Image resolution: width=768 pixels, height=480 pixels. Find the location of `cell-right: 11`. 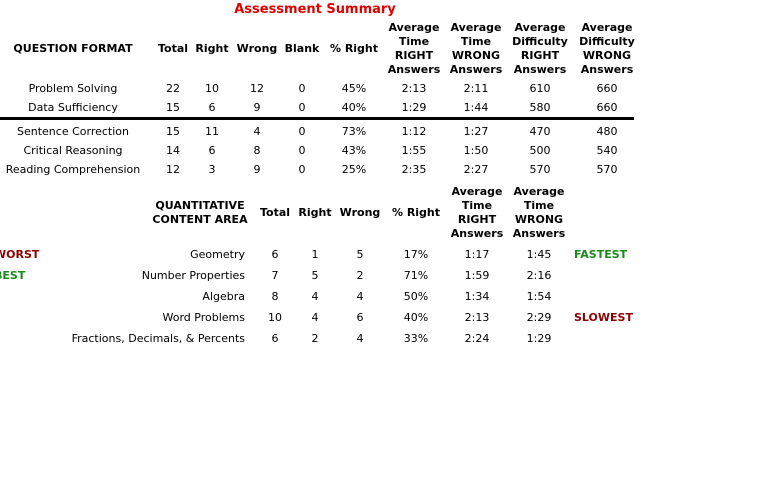

cell-right: 11 is located at coordinates (212, 131).